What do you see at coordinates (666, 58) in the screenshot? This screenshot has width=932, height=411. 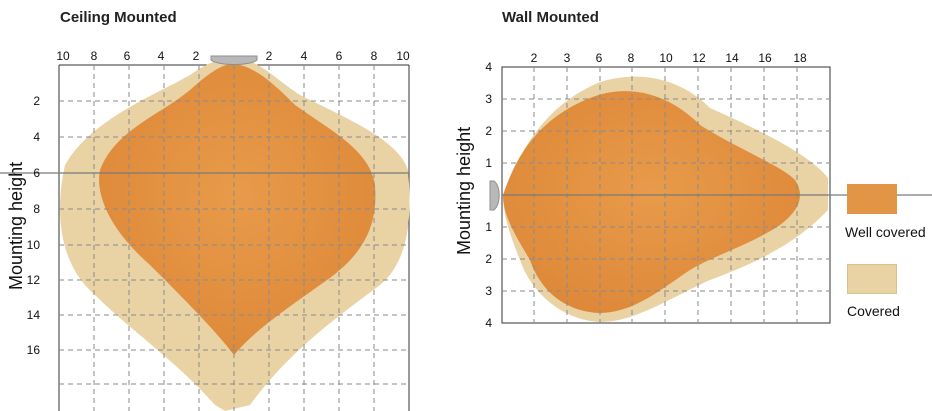 I see `wall-x-tick: 10` at bounding box center [666, 58].